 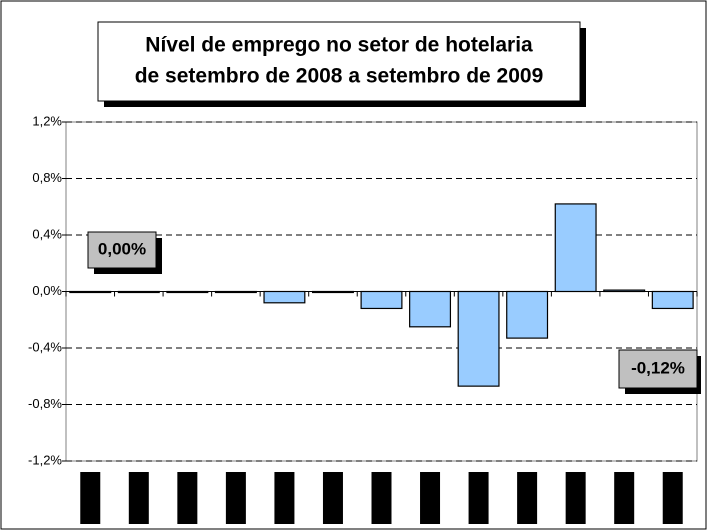 I want to click on annotation: -0,12%, so click(x=658, y=367).